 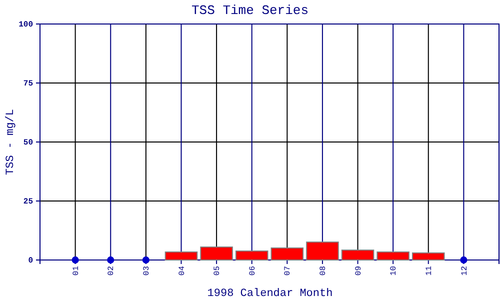 I want to click on x-tick-label: 02, so click(x=111, y=271).